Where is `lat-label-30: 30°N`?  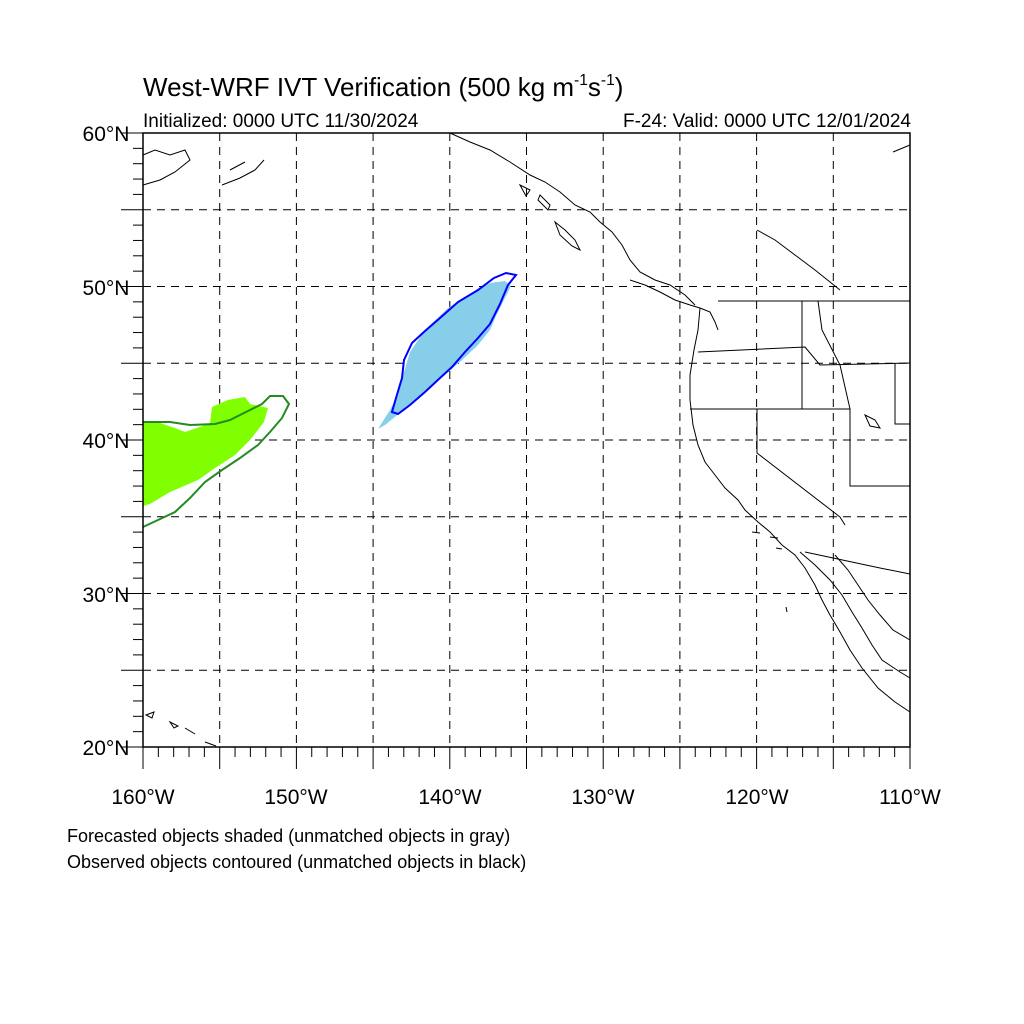
lat-label-30: 30°N is located at coordinates (106, 595).